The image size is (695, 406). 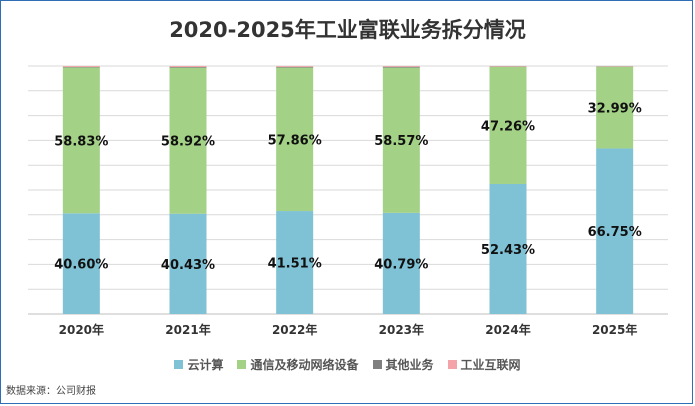 I want to click on x-tick-label: 2022年, so click(x=294, y=329).